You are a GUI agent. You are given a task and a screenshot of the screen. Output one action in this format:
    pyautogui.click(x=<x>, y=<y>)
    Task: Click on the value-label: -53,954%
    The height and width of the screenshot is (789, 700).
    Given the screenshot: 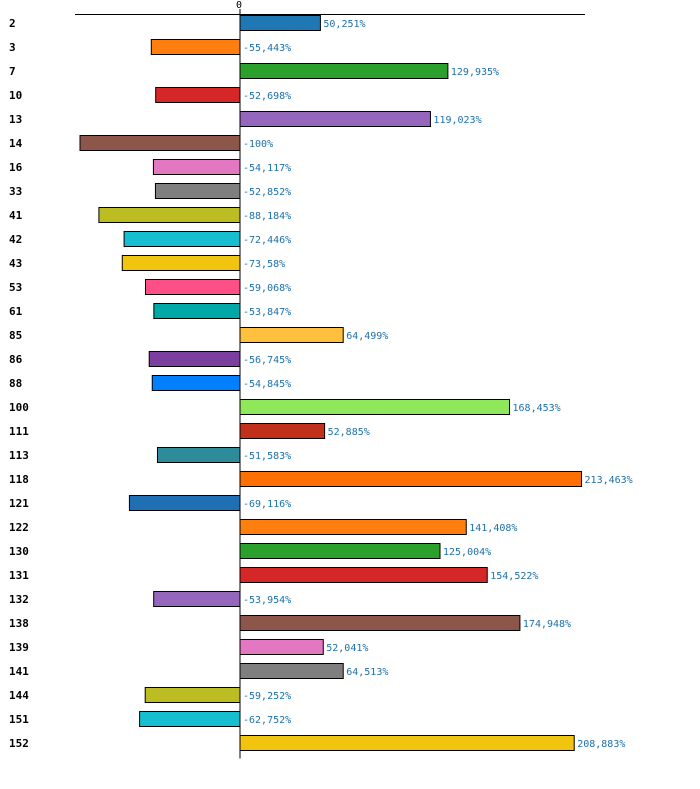 What is the action you would take?
    pyautogui.click(x=267, y=600)
    